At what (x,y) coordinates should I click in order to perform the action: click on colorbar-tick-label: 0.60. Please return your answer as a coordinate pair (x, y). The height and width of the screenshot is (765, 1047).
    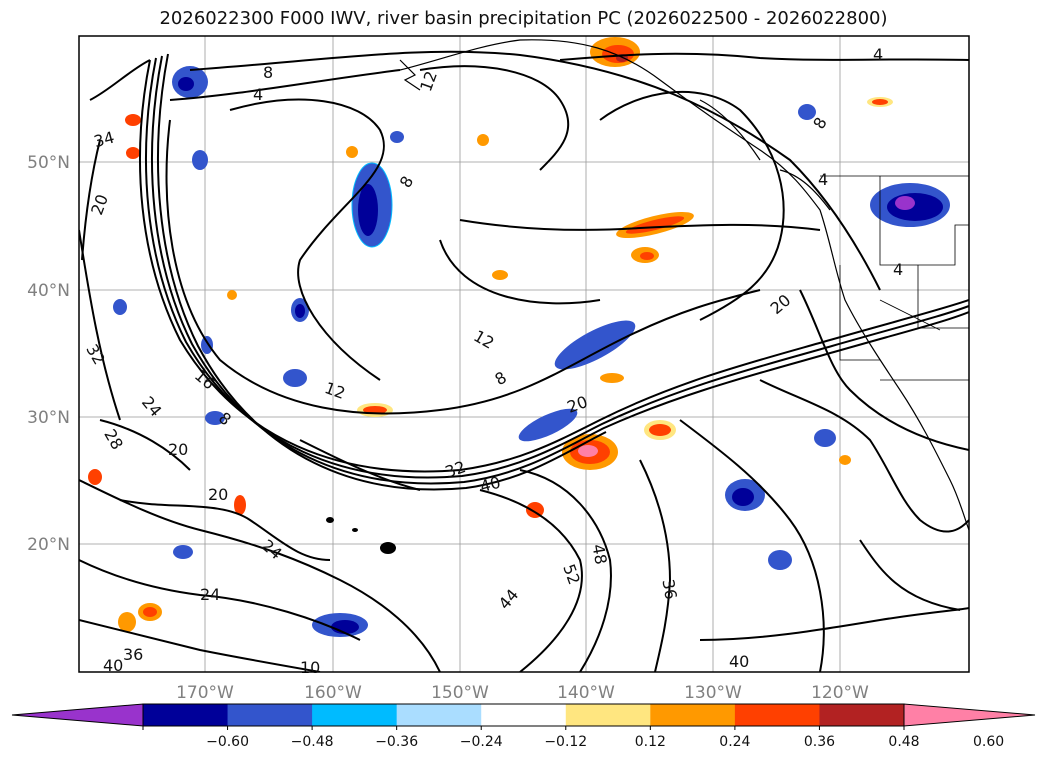
    Looking at the image, I should click on (988, 742).